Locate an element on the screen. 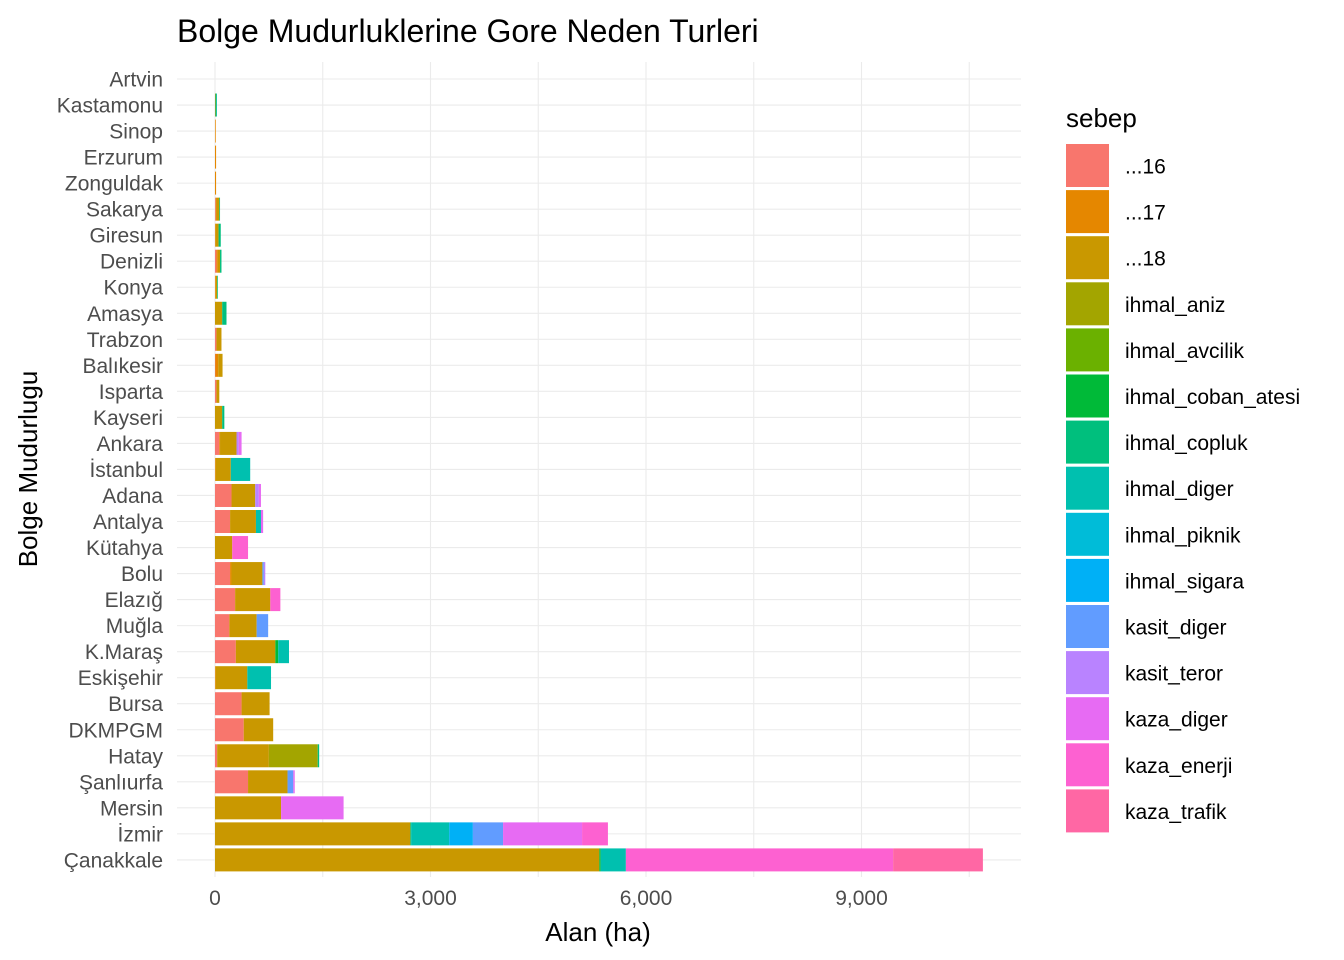 The image size is (1344, 960). bar-stack-adana is located at coordinates (238, 495).